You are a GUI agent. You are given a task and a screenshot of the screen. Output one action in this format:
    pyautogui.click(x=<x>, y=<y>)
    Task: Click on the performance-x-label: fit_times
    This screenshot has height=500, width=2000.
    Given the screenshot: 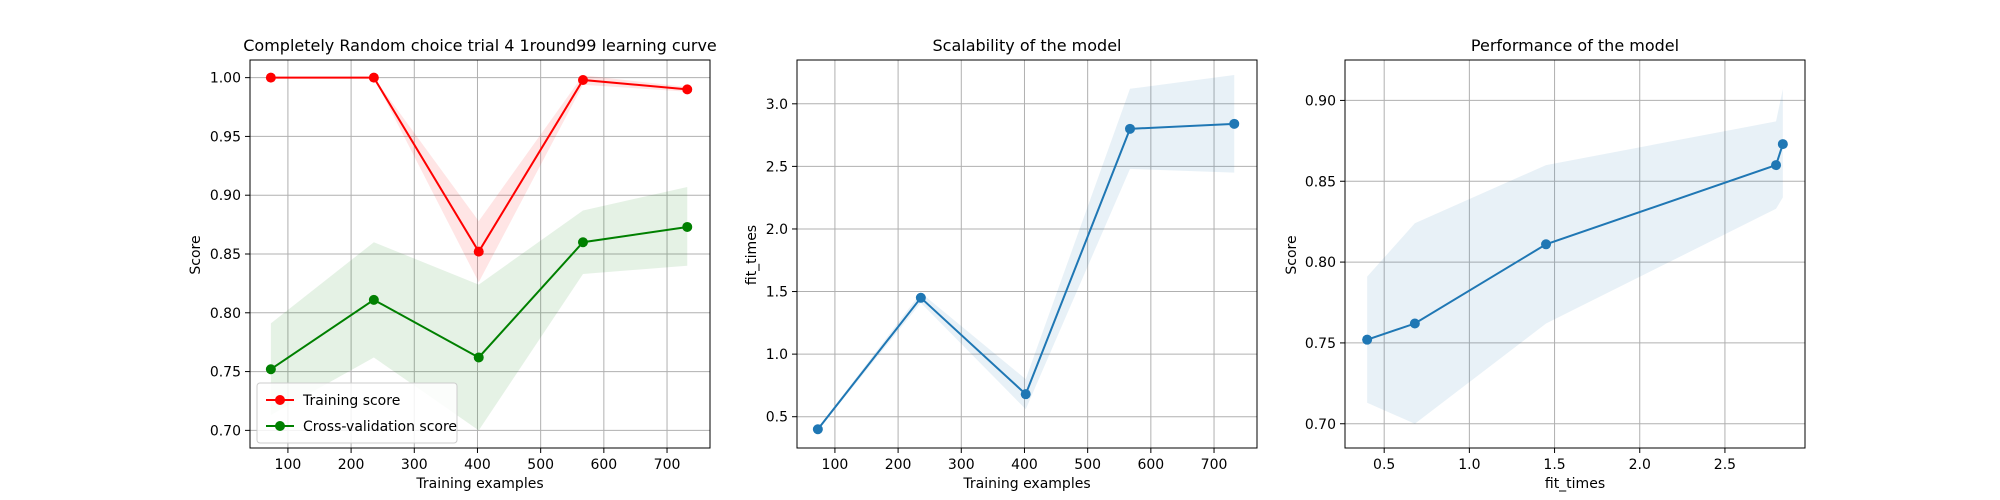 What is the action you would take?
    pyautogui.click(x=1575, y=484)
    